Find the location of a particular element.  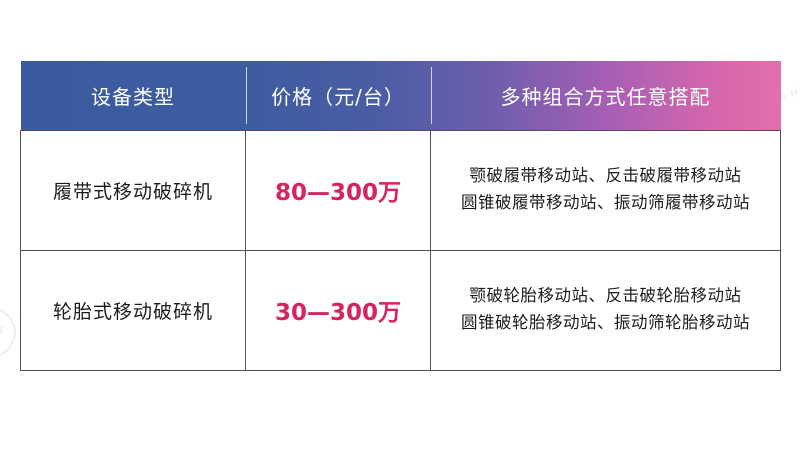

cell-equipment-type: 履带式移动破碎机 is located at coordinates (133, 190).